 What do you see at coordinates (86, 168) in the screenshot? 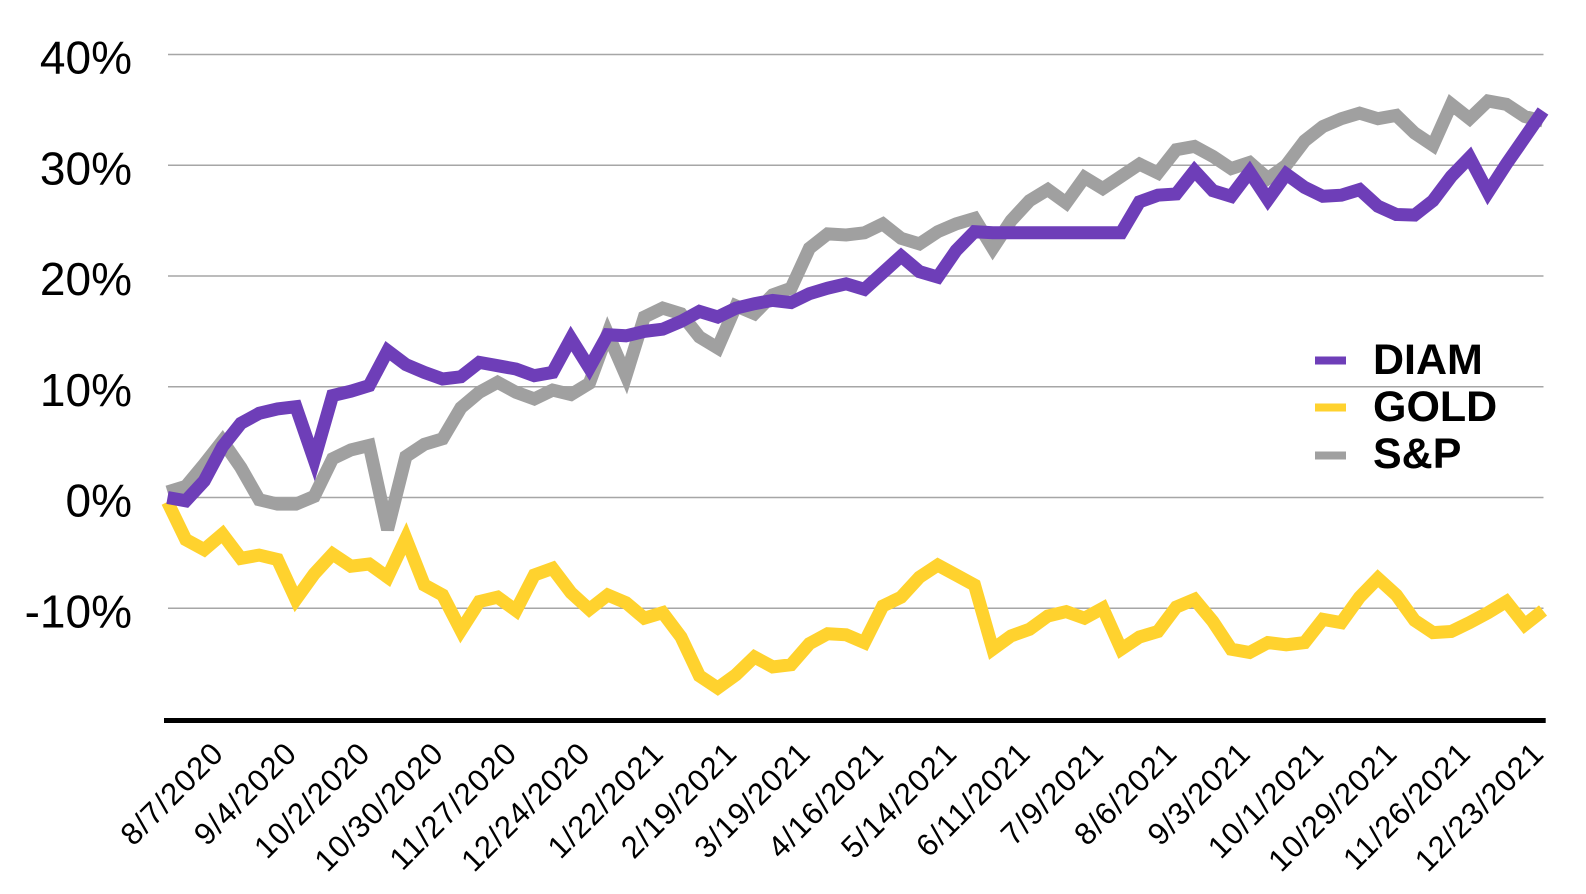
I see `svg-text: 30%` at bounding box center [86, 168].